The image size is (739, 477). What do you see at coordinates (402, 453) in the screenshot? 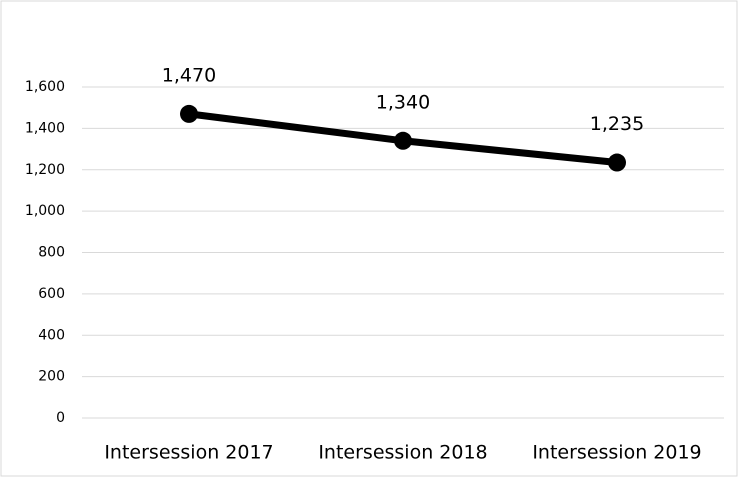
I see `x-tick-label: Intersession 2018` at bounding box center [402, 453].